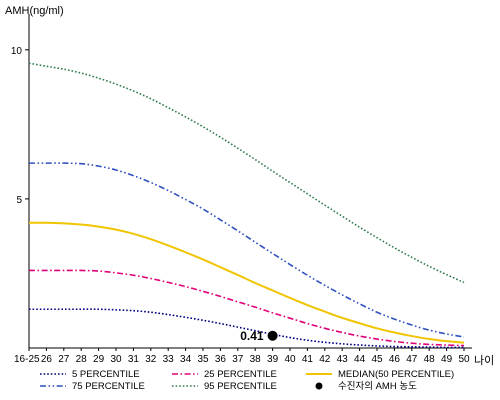 The width and height of the screenshot is (500, 400). What do you see at coordinates (360, 359) in the screenshot?
I see `x-tick-label: 44` at bounding box center [360, 359].